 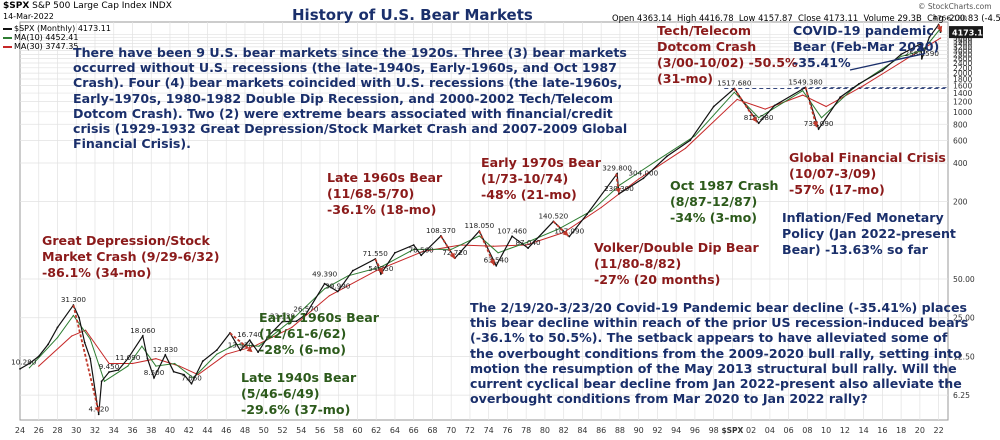 What do you see at coordinates (441, 230) in the screenshot?
I see `data-label: 108.370` at bounding box center [441, 230].